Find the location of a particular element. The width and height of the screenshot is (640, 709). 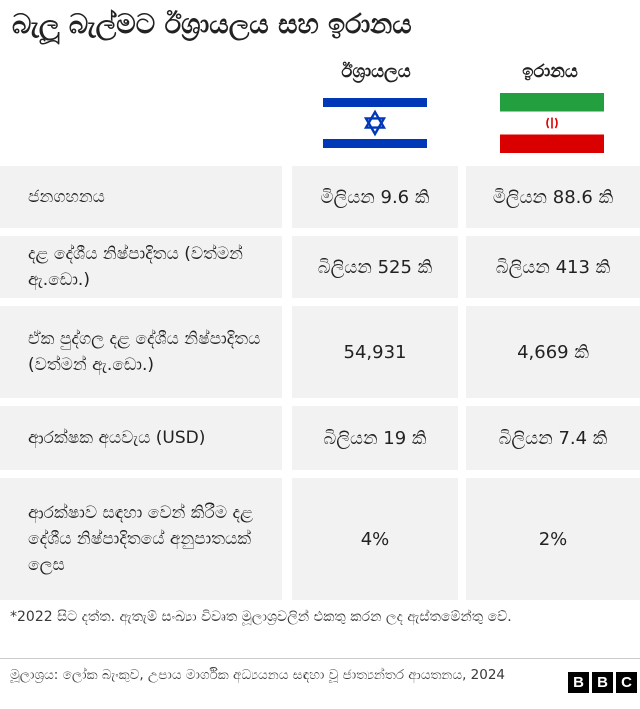

iran-value: මිලියන 88.6 කි is located at coordinates (553, 197).